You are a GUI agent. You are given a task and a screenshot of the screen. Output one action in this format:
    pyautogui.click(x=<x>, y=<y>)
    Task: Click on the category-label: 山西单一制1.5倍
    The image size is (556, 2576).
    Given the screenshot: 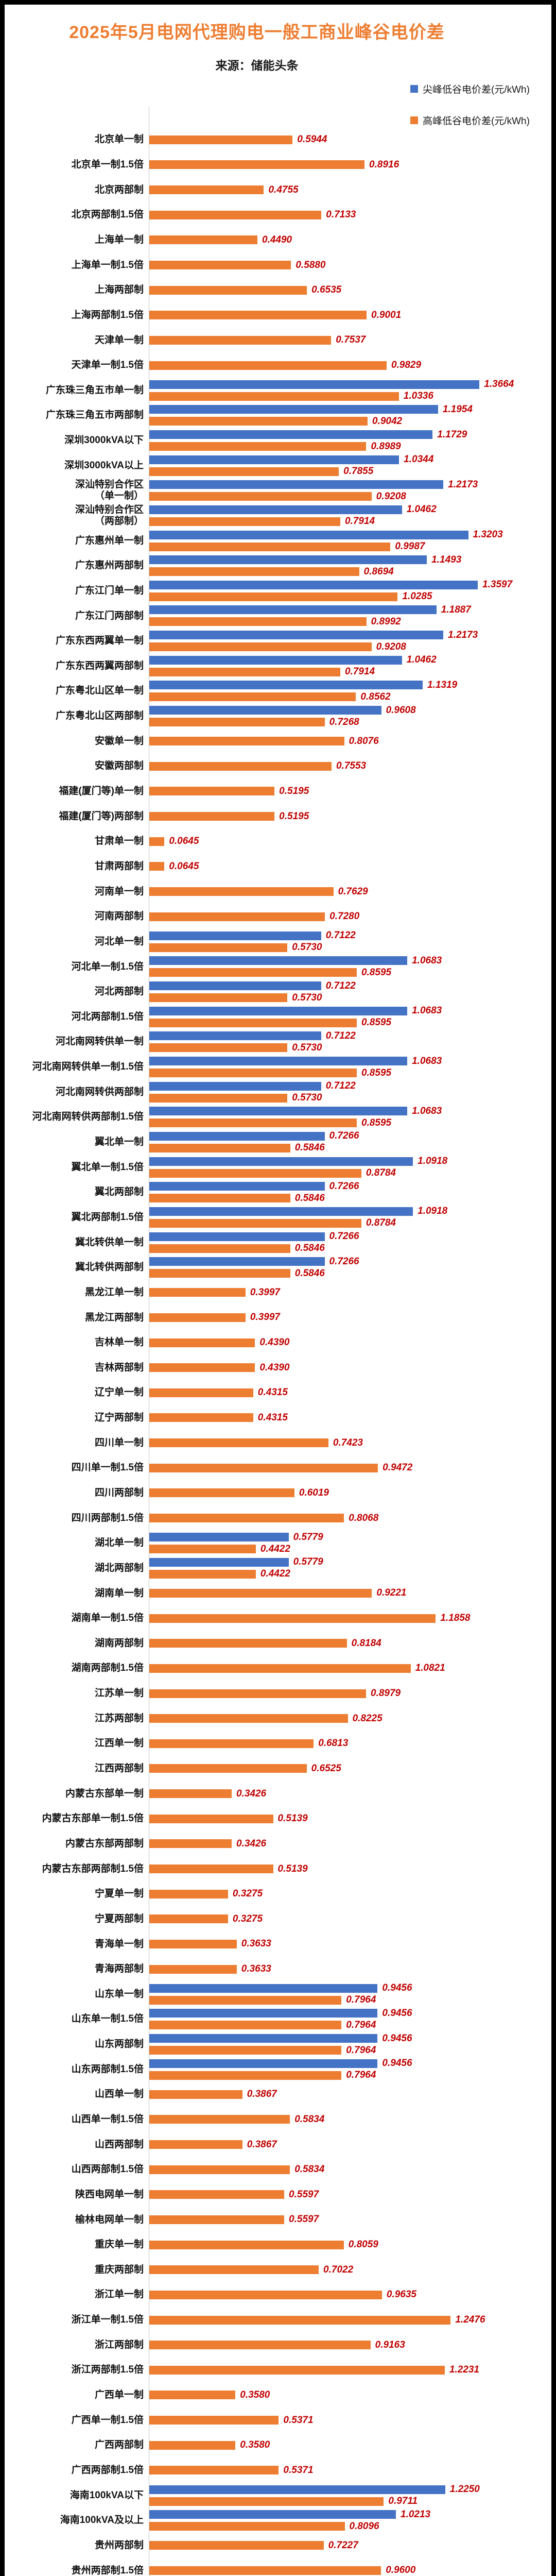 What is the action you would take?
    pyautogui.click(x=107, y=2119)
    